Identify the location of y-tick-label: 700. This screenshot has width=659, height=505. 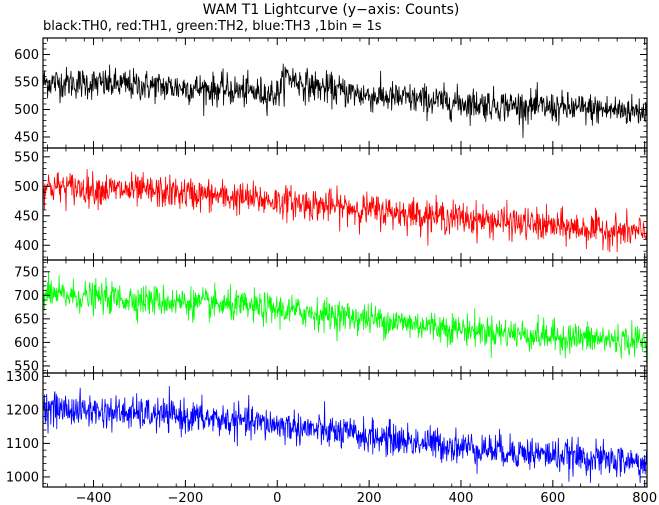
(26, 296).